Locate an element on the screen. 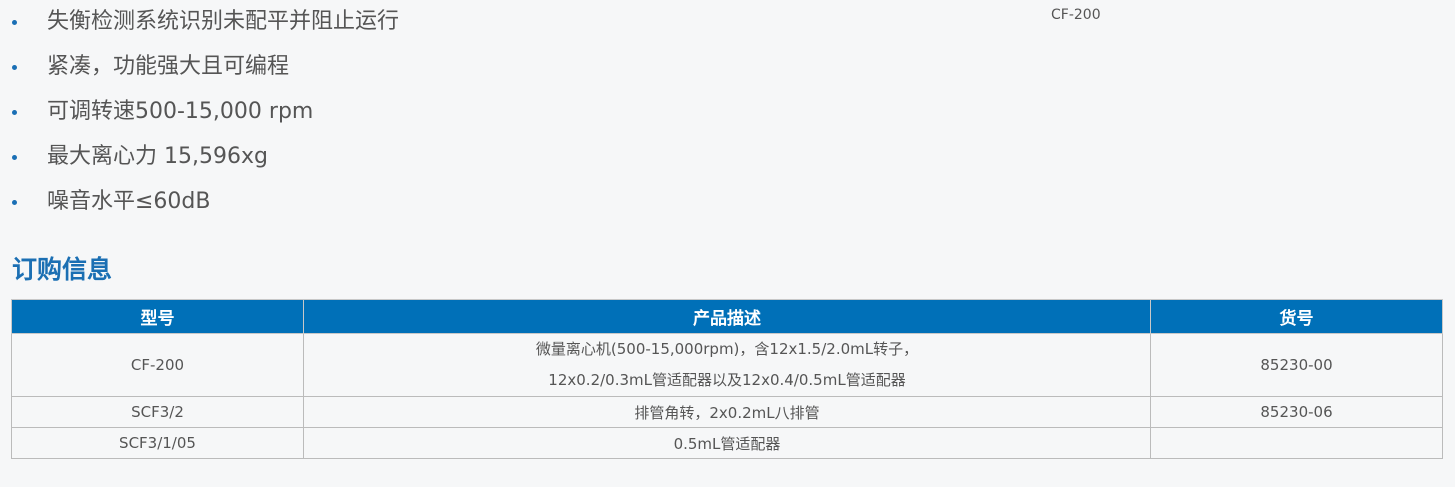 This screenshot has width=1455, height=487. cell-model: SCF3/1/05 is located at coordinates (157, 443).